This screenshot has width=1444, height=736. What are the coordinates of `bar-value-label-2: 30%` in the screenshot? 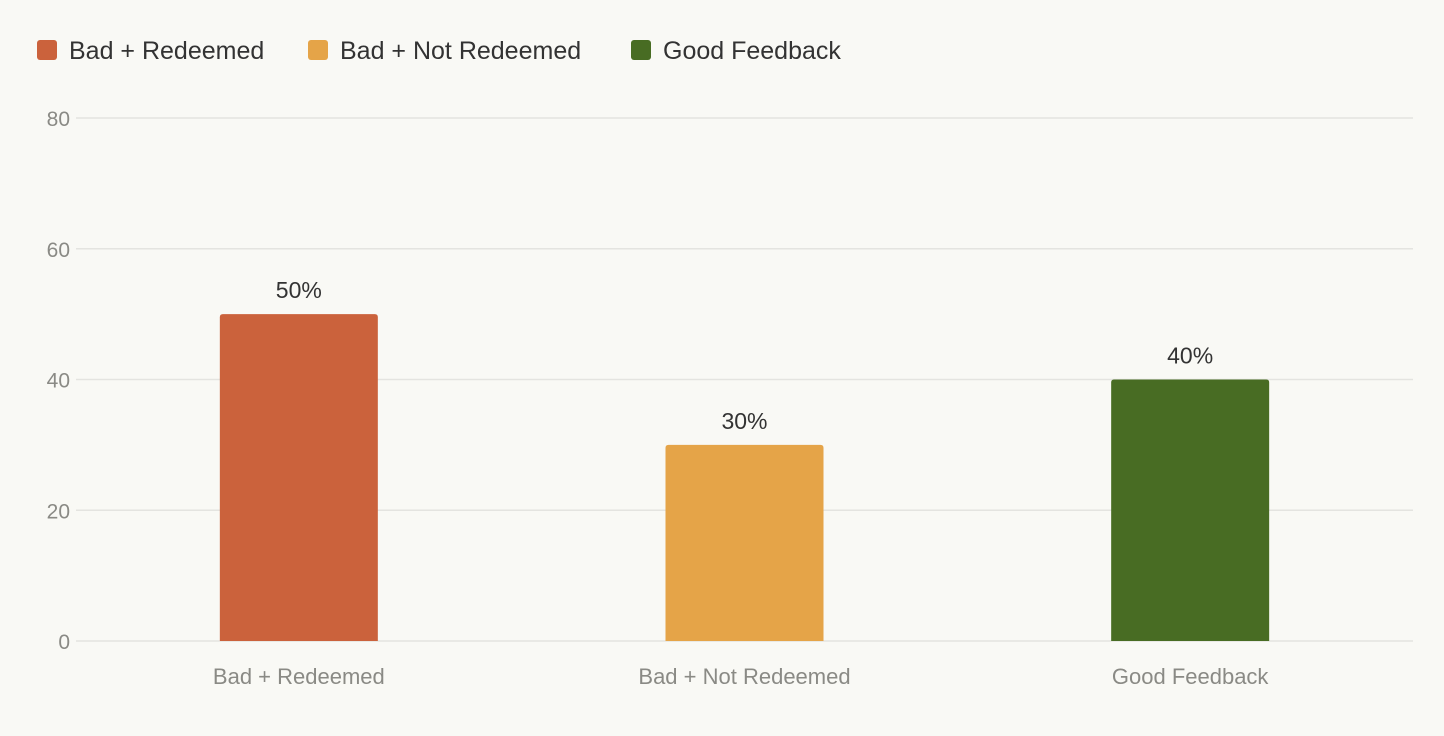 It's located at (744, 421).